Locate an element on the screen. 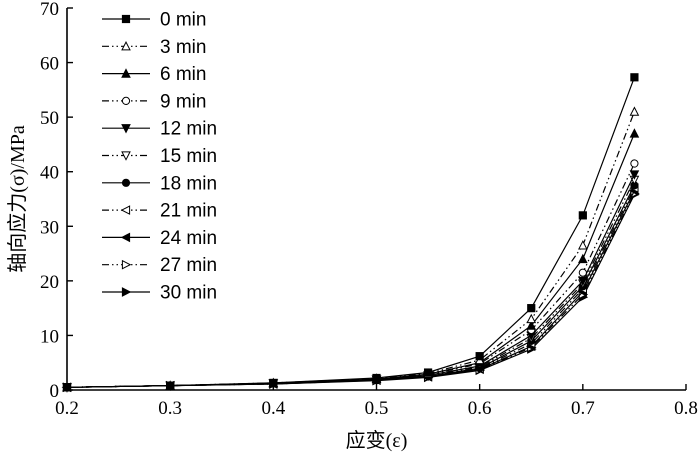 Image resolution: width=700 pixels, height=455 pixels. legend-label: 3 min is located at coordinates (183, 47).